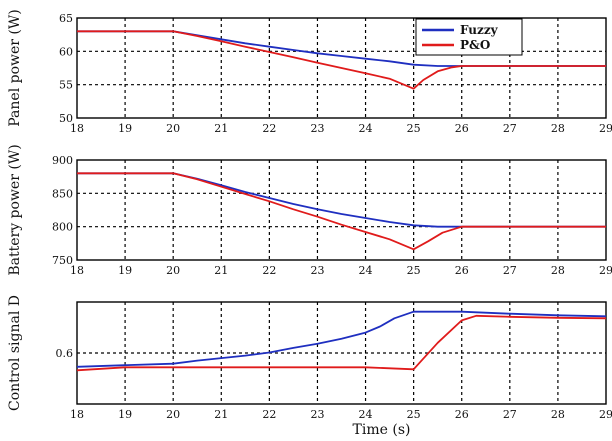 This screenshot has width=612, height=441. What do you see at coordinates (382, 430) in the screenshot?
I see `x-axis-label: Time (s)` at bounding box center [382, 430].